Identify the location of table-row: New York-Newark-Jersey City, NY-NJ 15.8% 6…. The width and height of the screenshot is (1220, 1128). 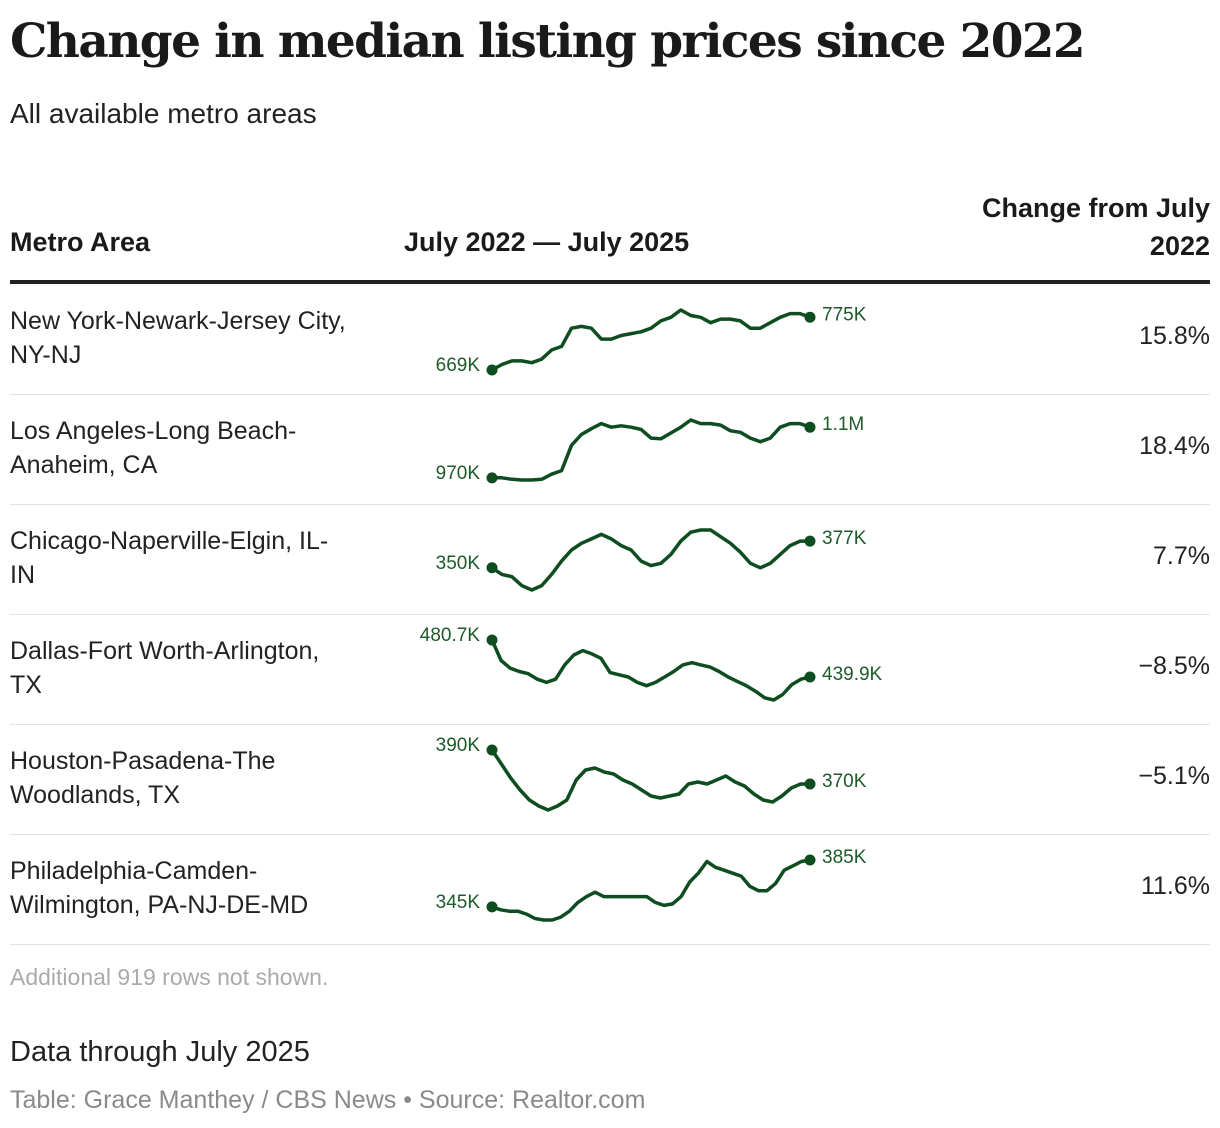
(610, 339).